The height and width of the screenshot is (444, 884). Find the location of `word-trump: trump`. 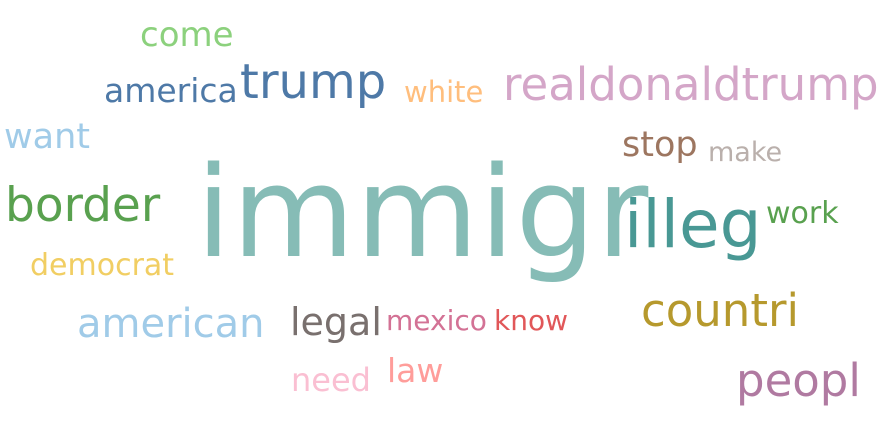

word-trump: trump is located at coordinates (313, 82).